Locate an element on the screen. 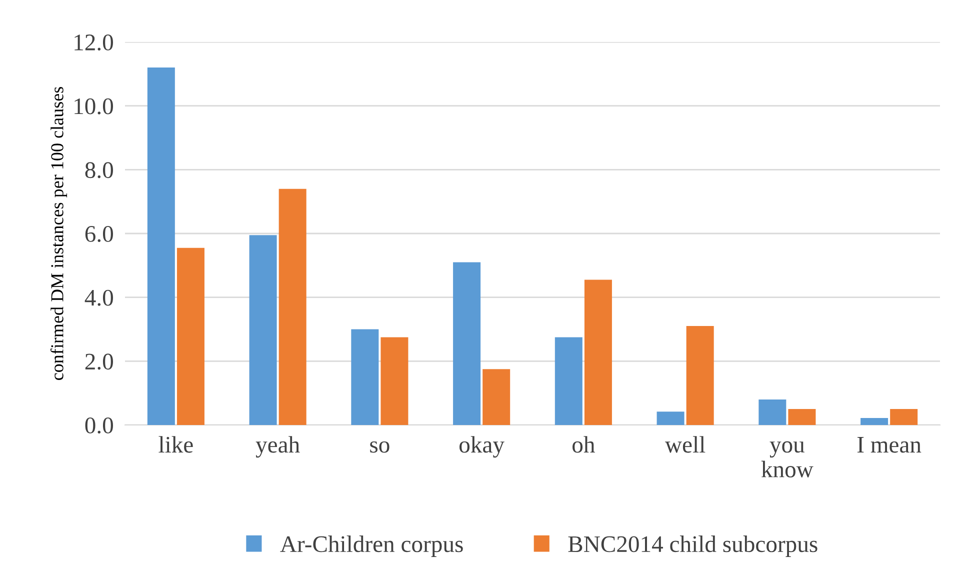 This screenshot has width=957, height=581. legend-label: BNC2014 child subcorpus is located at coordinates (693, 546).